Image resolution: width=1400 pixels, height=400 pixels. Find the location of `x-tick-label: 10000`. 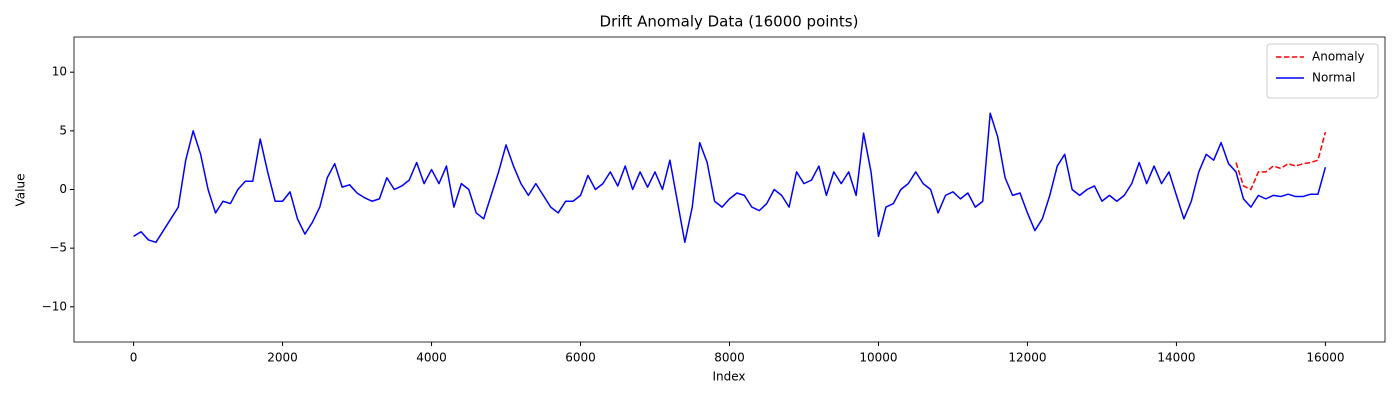

x-tick-label: 10000 is located at coordinates (878, 358).